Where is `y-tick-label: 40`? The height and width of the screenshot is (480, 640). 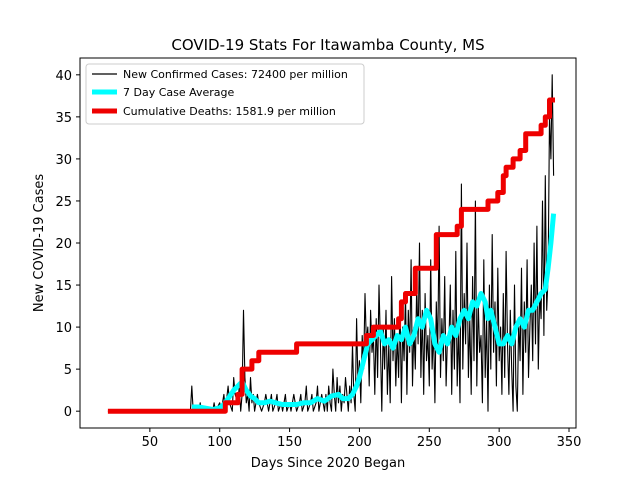 y-tick-label: 40 is located at coordinates (63, 76).